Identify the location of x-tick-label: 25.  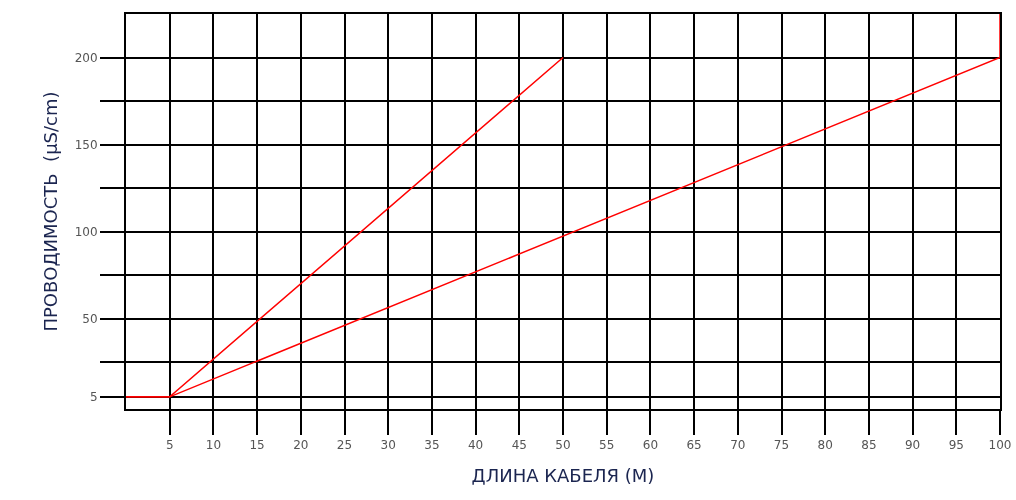
(344, 445).